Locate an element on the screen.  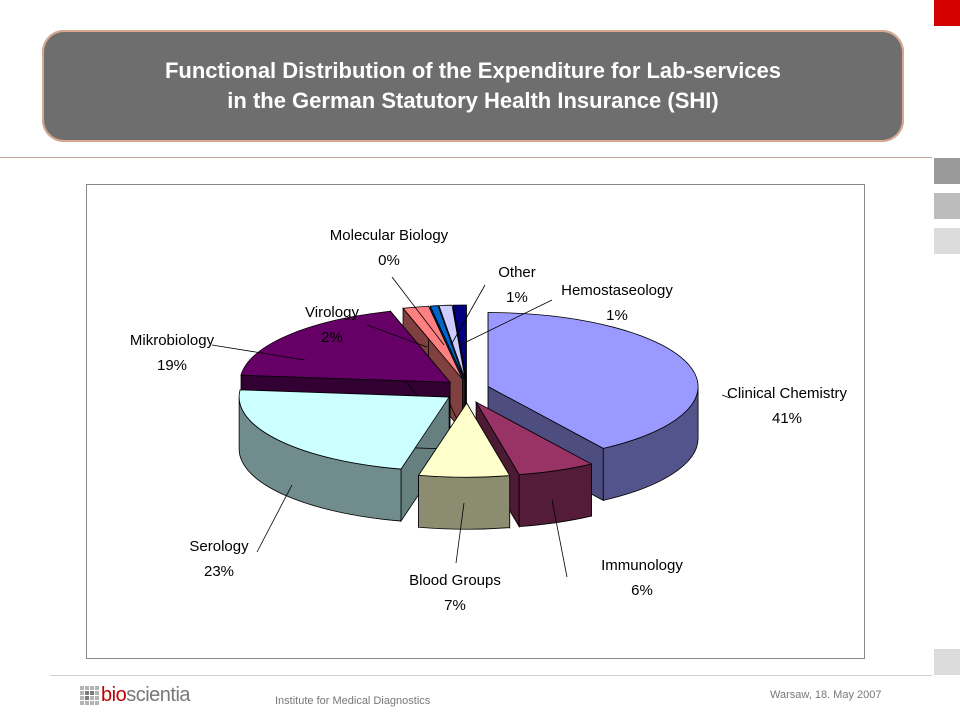
institute-name: Institute for Medical Diagnostics is located at coordinates (353, 701).